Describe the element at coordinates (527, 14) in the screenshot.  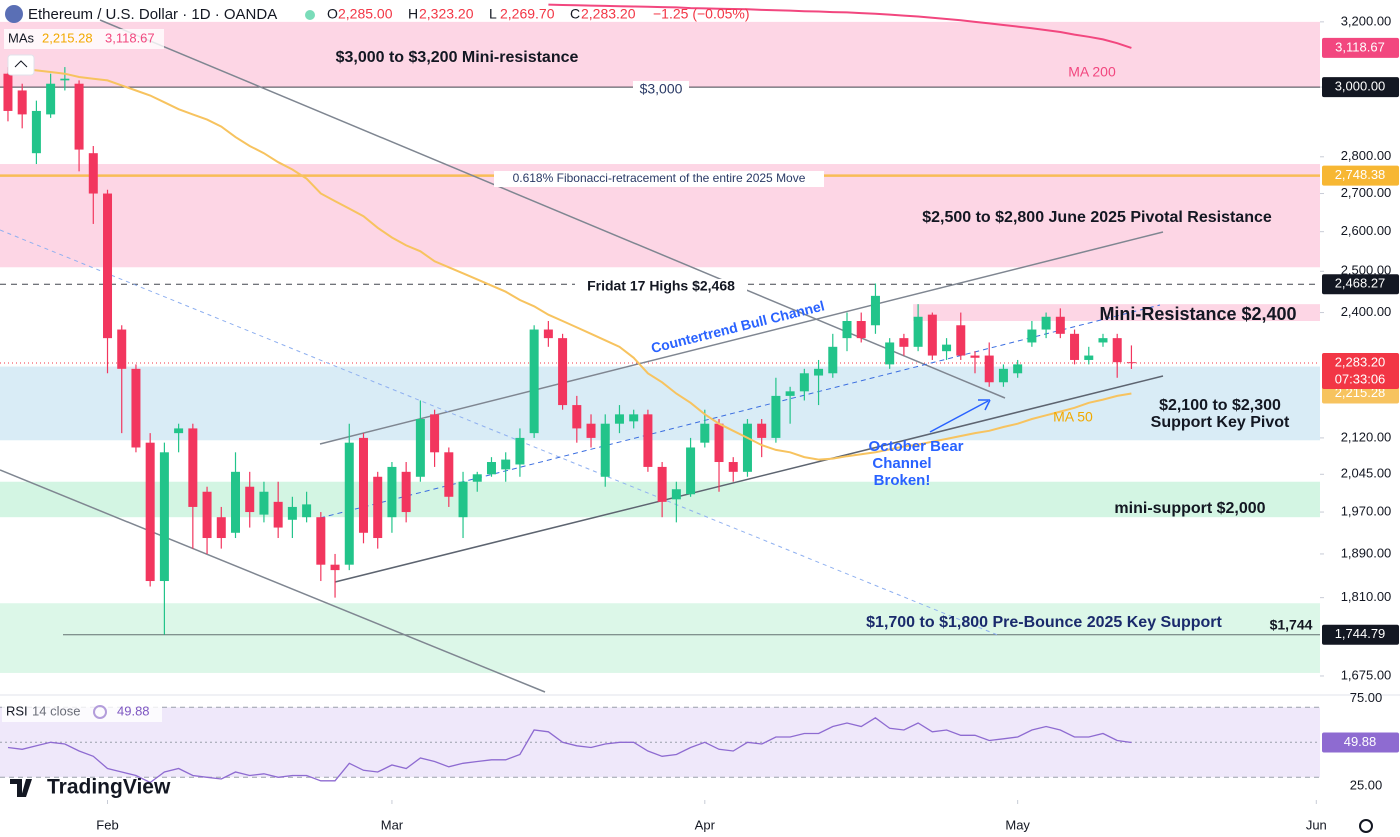
I see `ohlc-value: 2,269.70` at that location.